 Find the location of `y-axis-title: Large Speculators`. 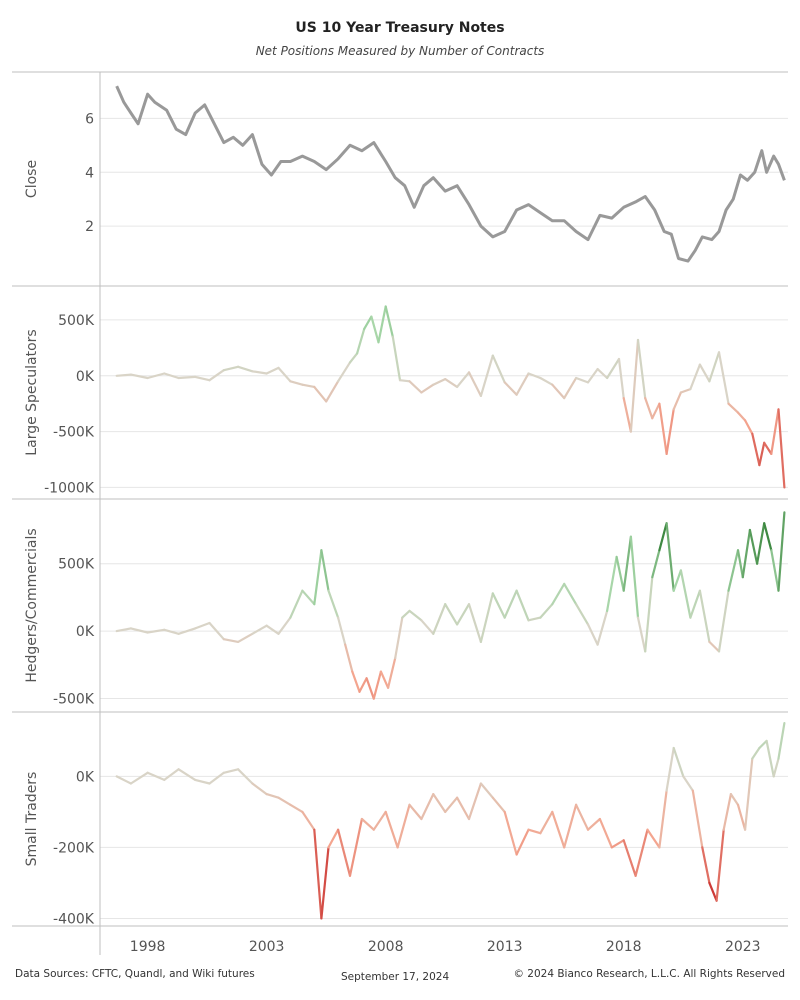

y-axis-title: Large Speculators is located at coordinates (32, 392).